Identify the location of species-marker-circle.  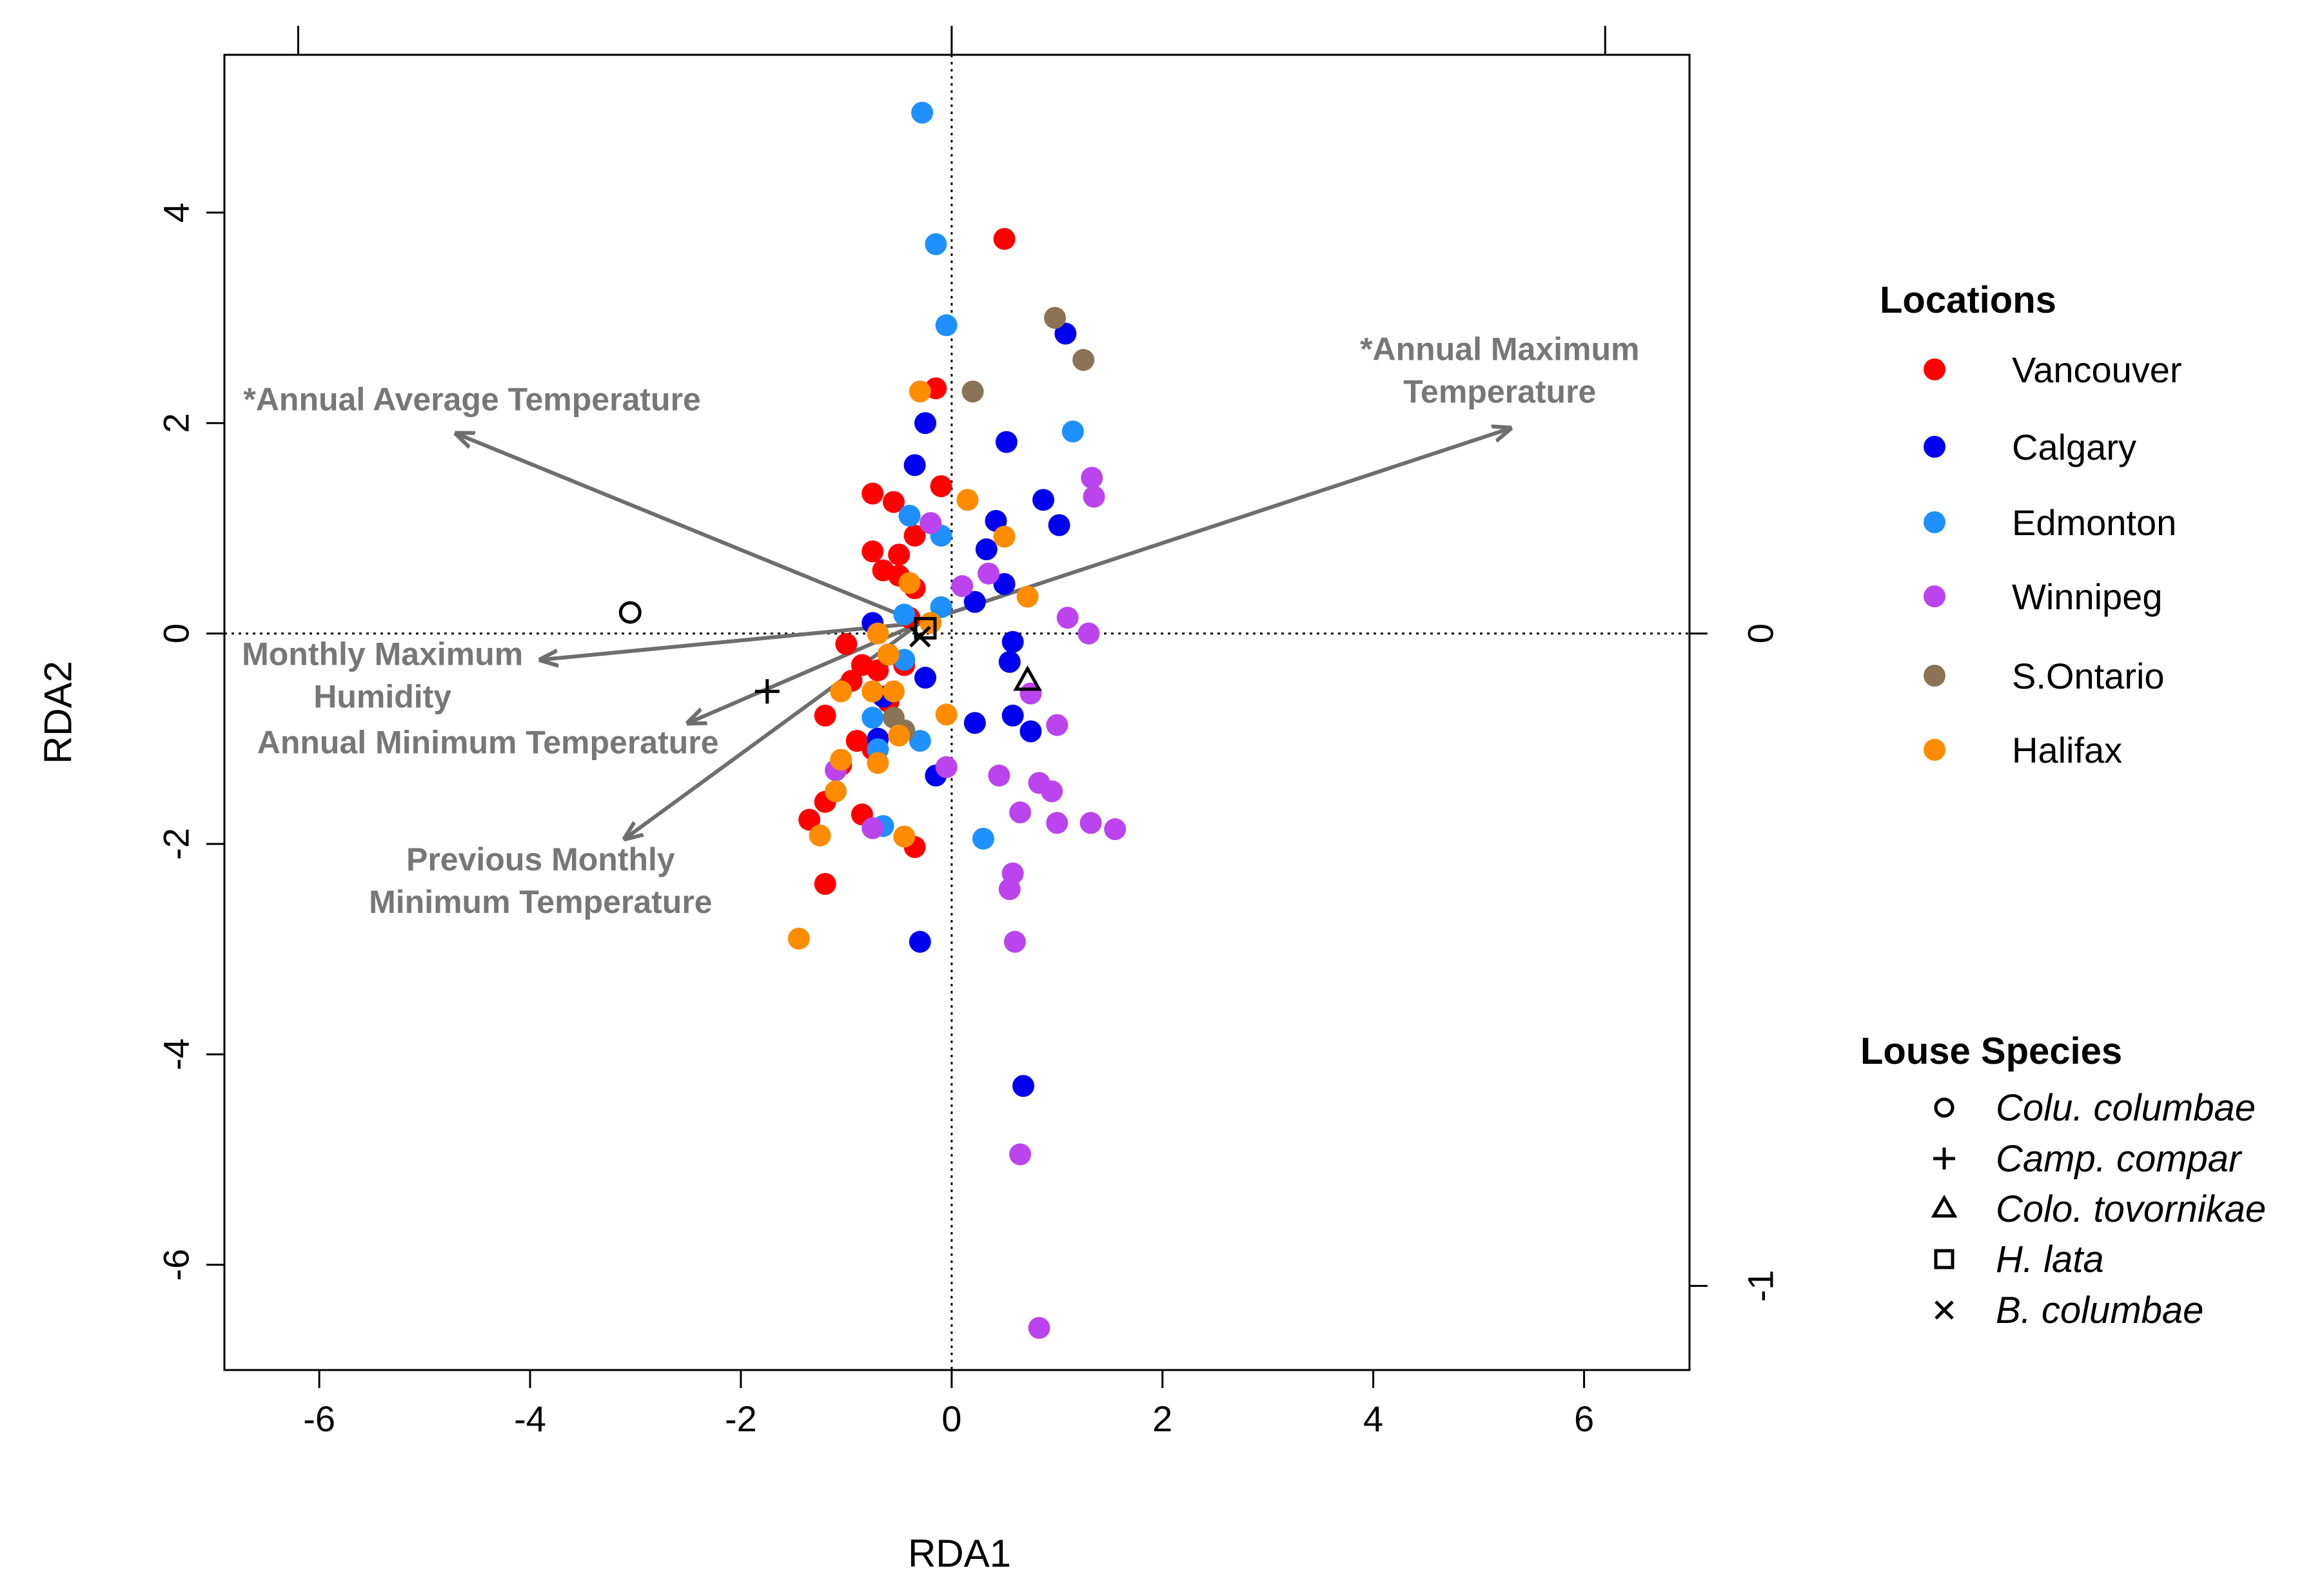
(630, 613).